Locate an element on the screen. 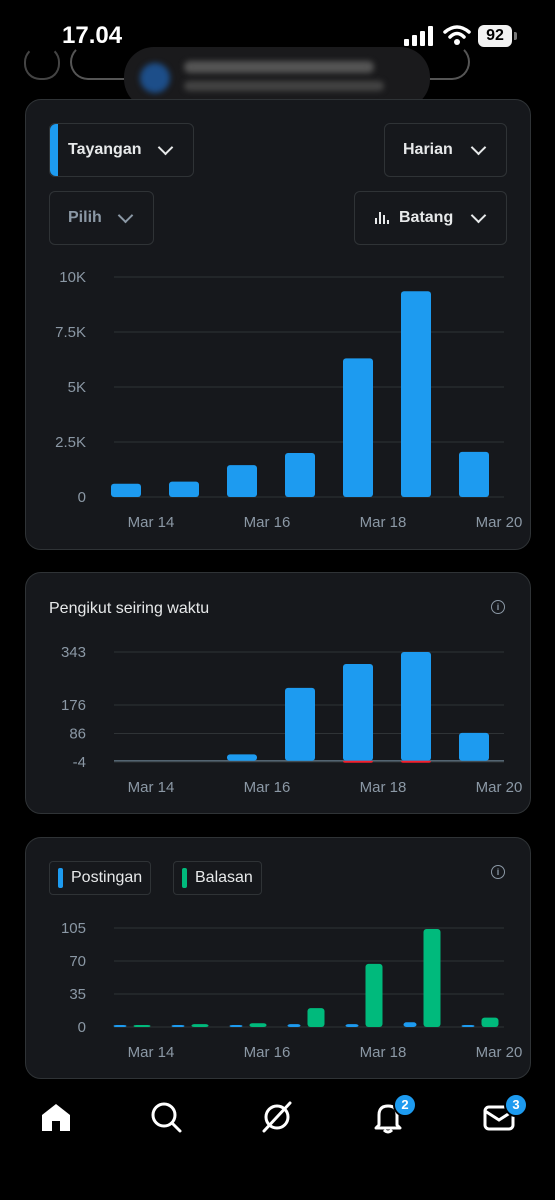 The width and height of the screenshot is (555, 1200). legend-label: Balasan is located at coordinates (224, 877).